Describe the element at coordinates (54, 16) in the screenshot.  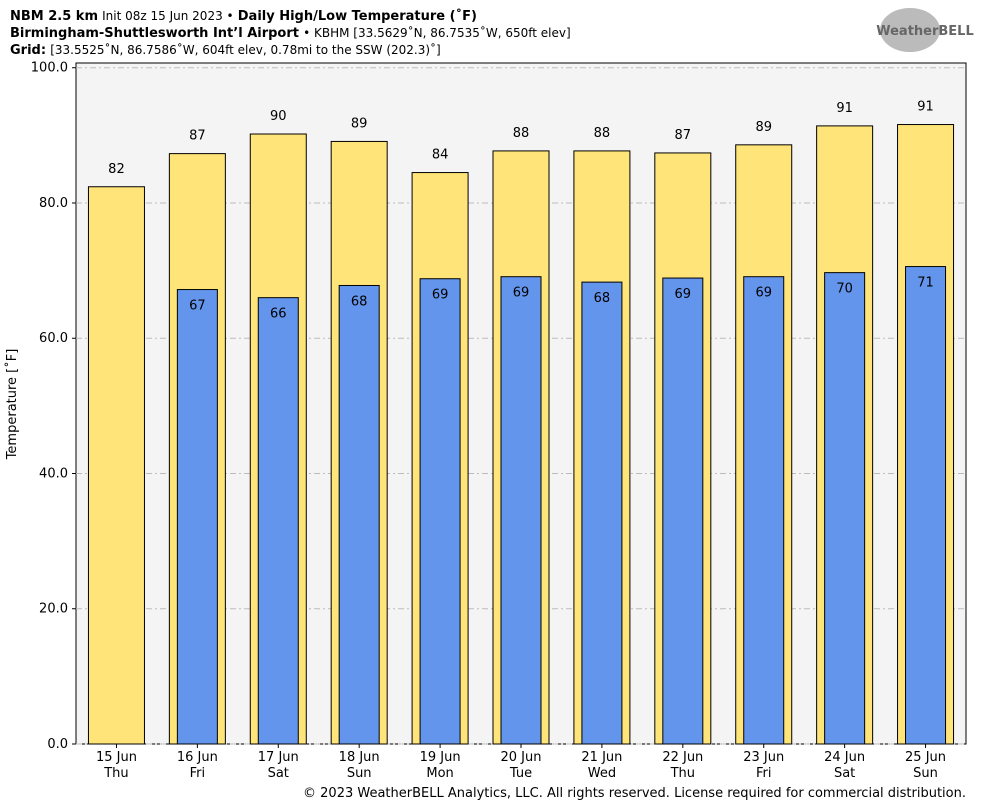
I see `title-model: NBM 2.5 km` at that location.